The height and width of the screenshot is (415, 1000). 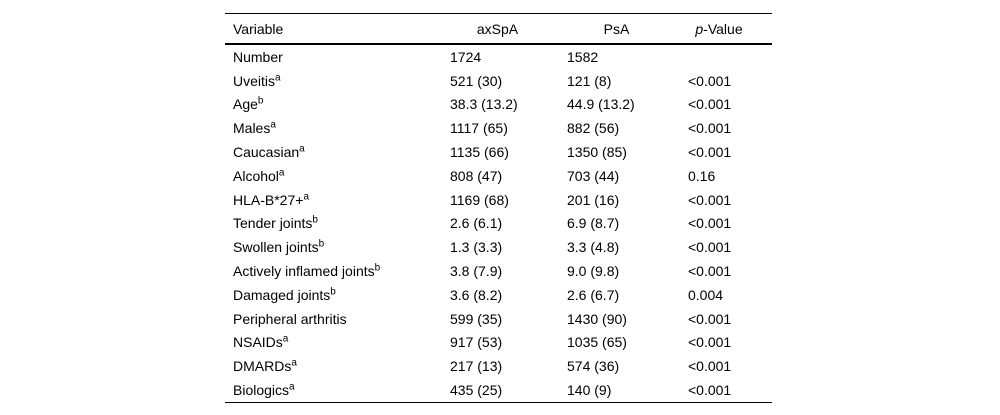 What do you see at coordinates (589, 390) in the screenshot?
I see `cell-psa: 140 (9)` at bounding box center [589, 390].